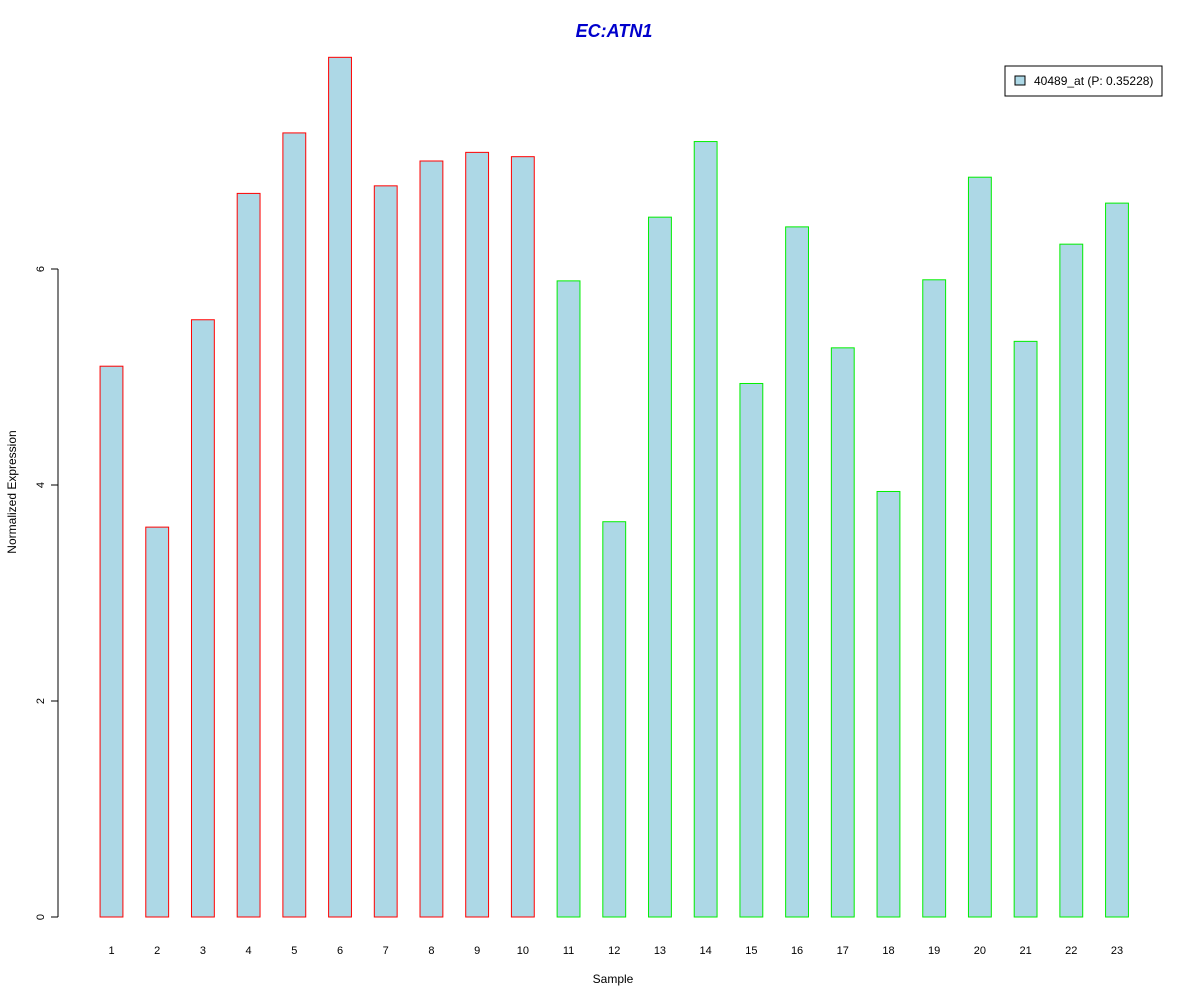  I want to click on x-tick-label: 11, so click(568, 951).